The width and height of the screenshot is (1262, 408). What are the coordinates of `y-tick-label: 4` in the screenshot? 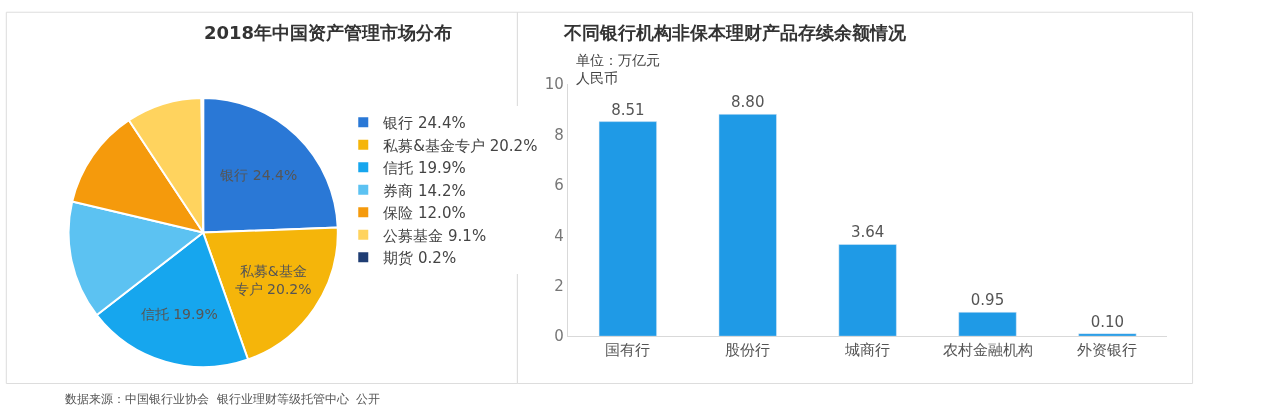 It's located at (559, 235).